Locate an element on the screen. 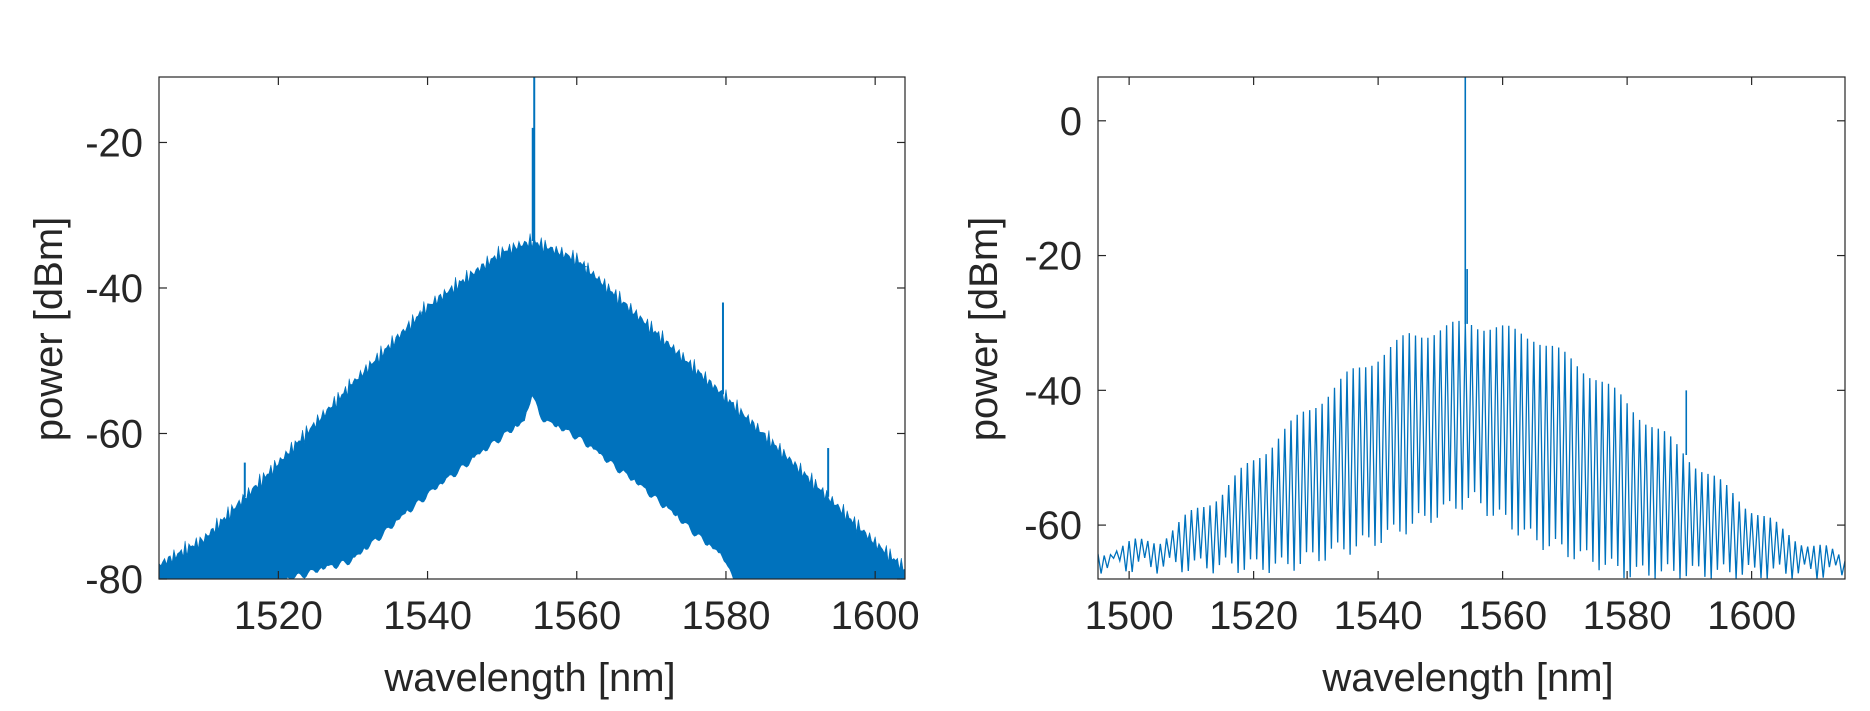  left-x-axis-label: wavelength [nm] is located at coordinates (529, 678).